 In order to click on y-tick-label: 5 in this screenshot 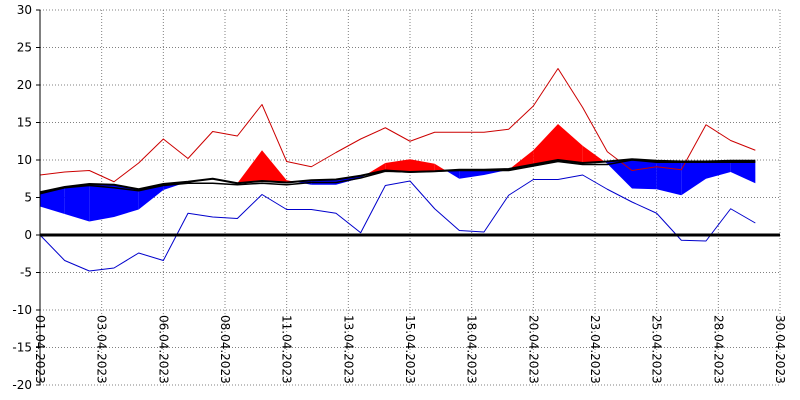, I will do `click(28, 198)`.